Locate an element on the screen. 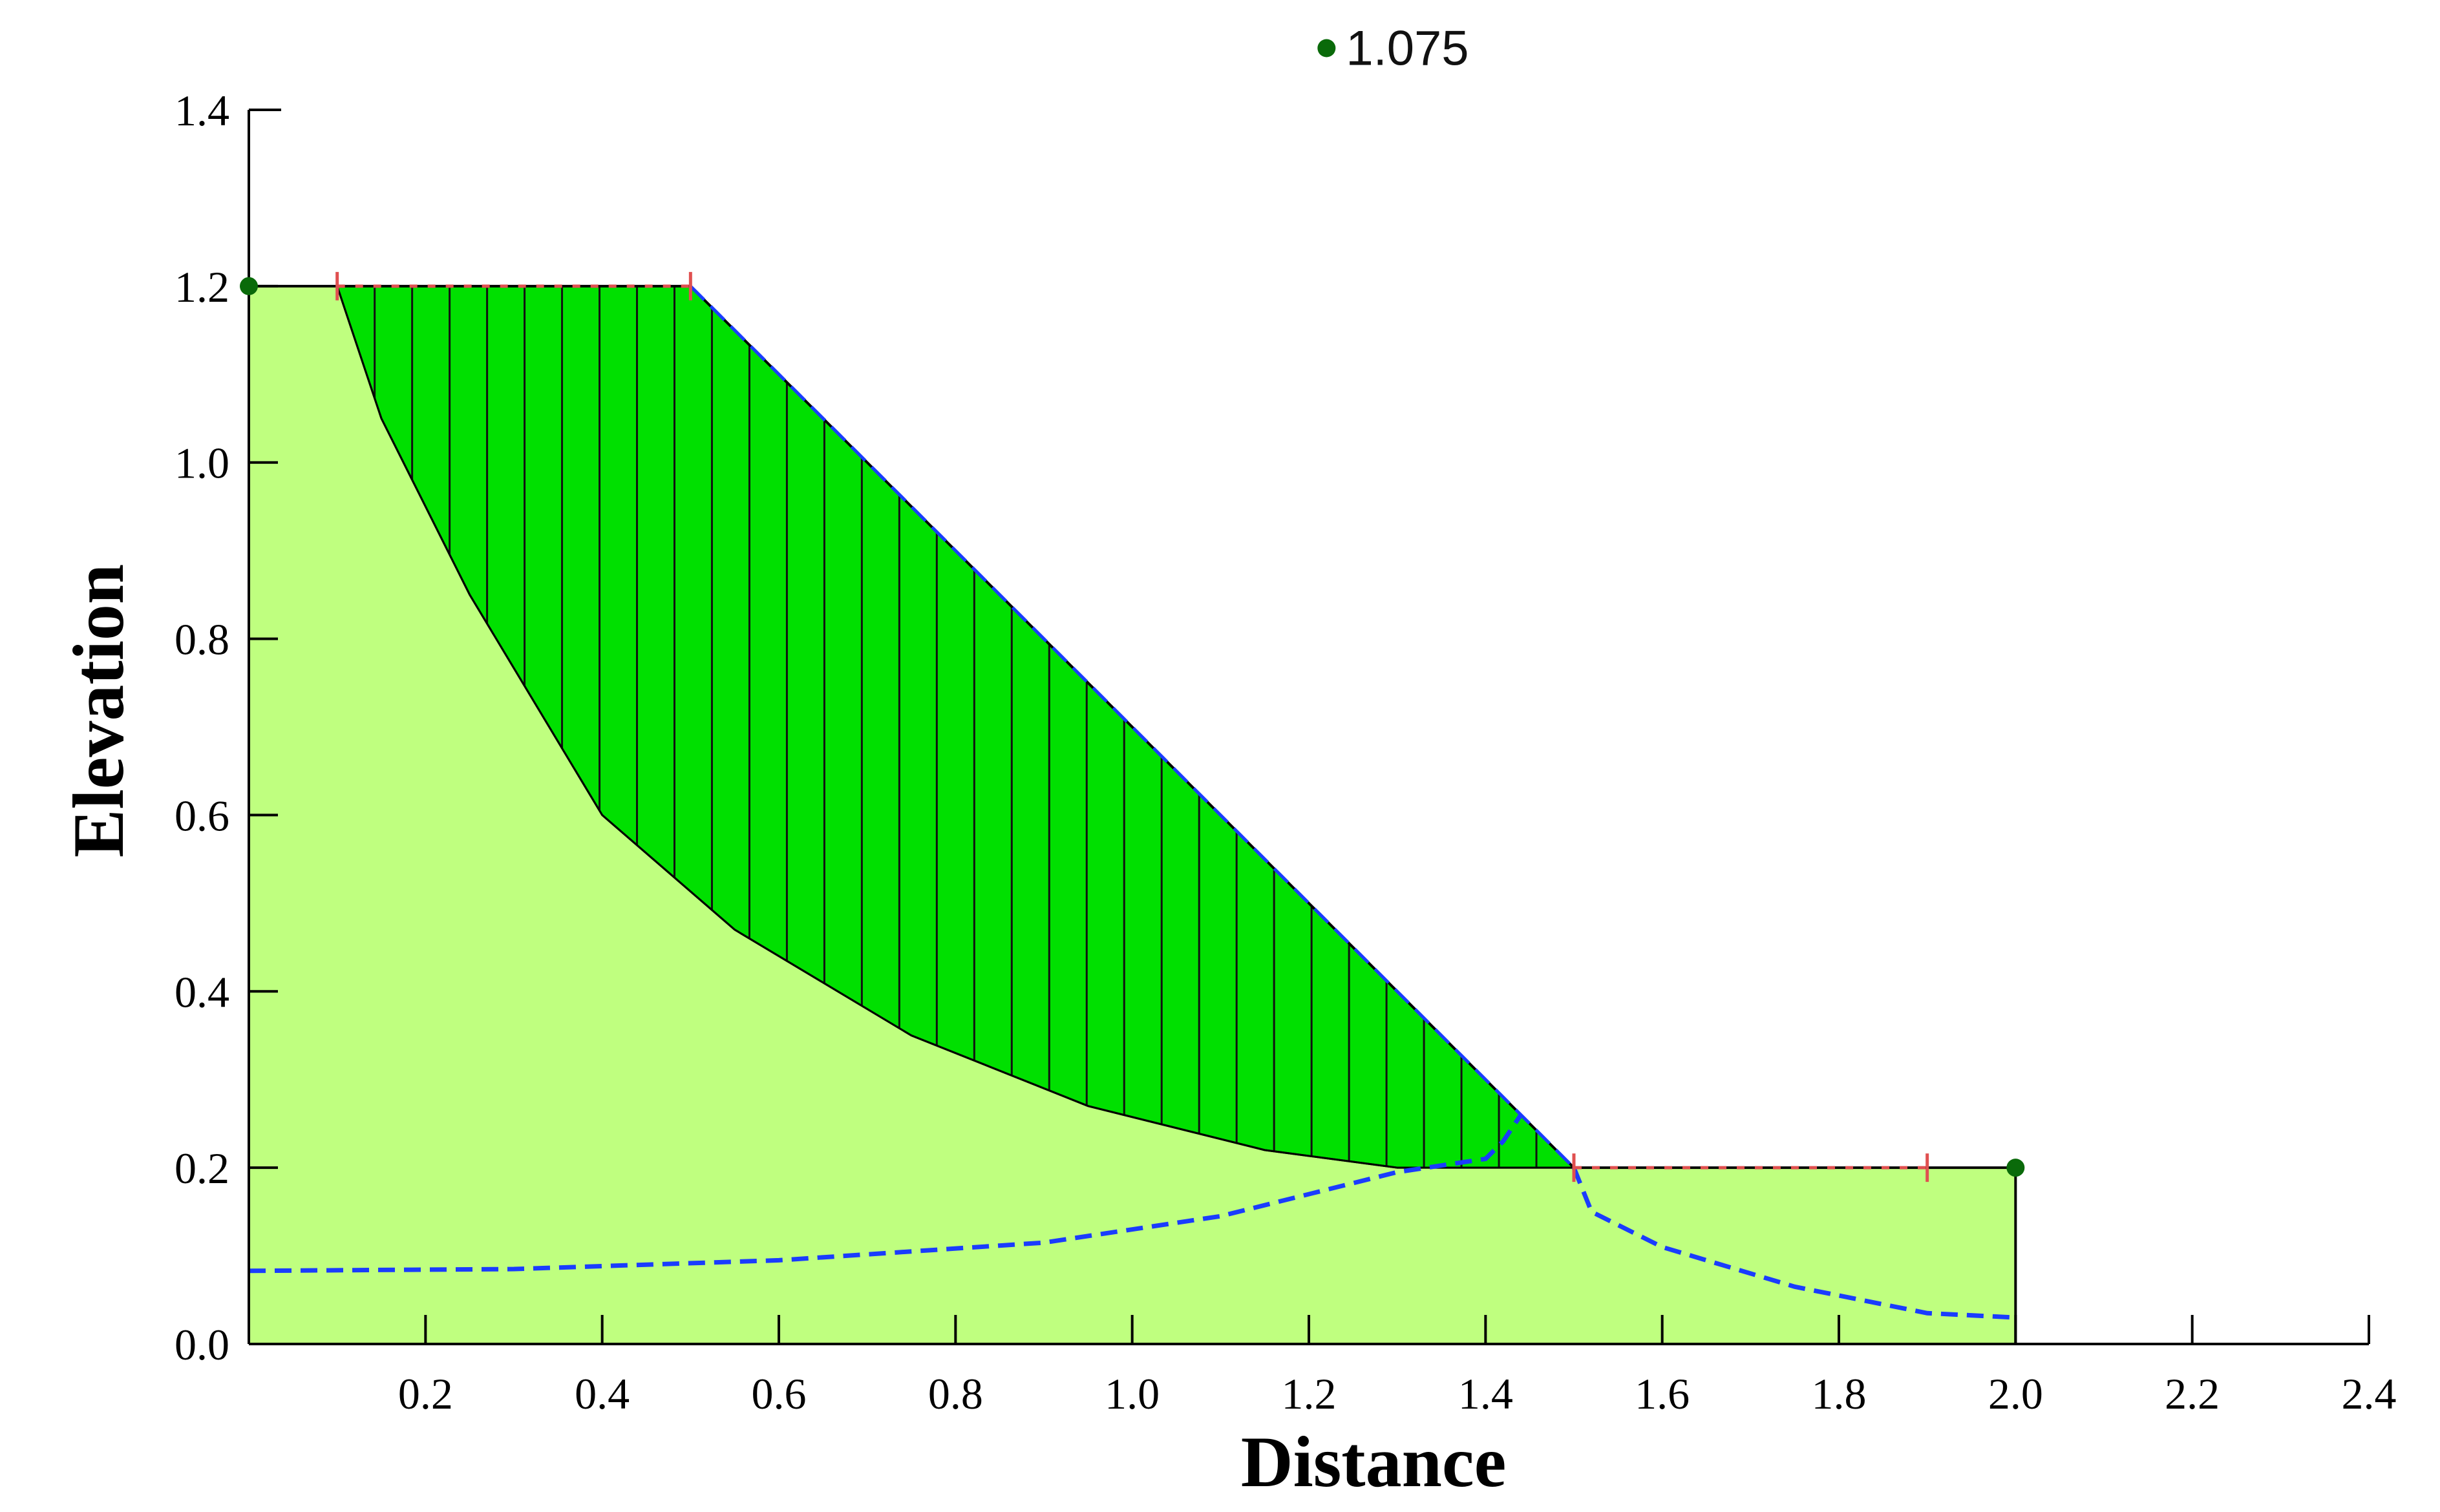 The image size is (2440, 1512). y-tick-label: 0.4 is located at coordinates (202, 992).